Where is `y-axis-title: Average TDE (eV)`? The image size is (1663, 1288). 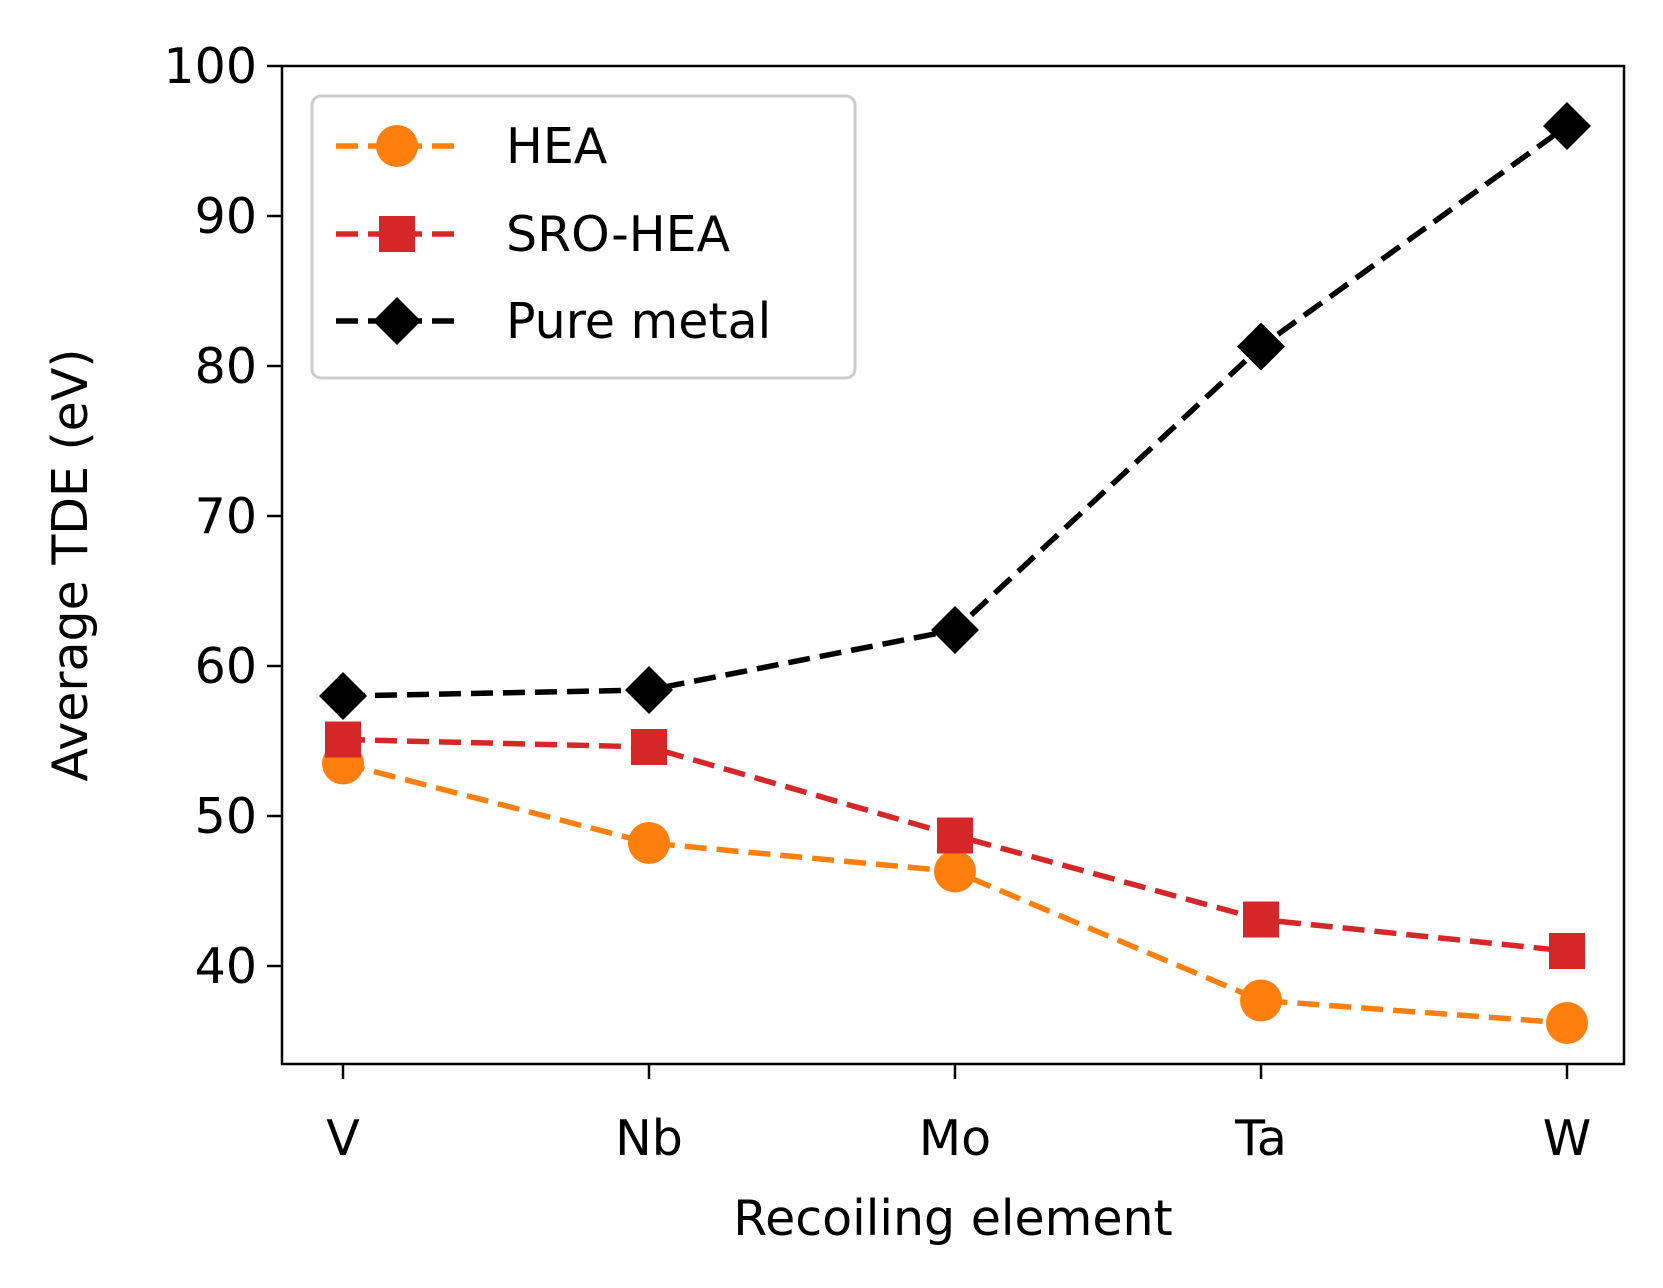 y-axis-title: Average TDE (eV) is located at coordinates (70, 565).